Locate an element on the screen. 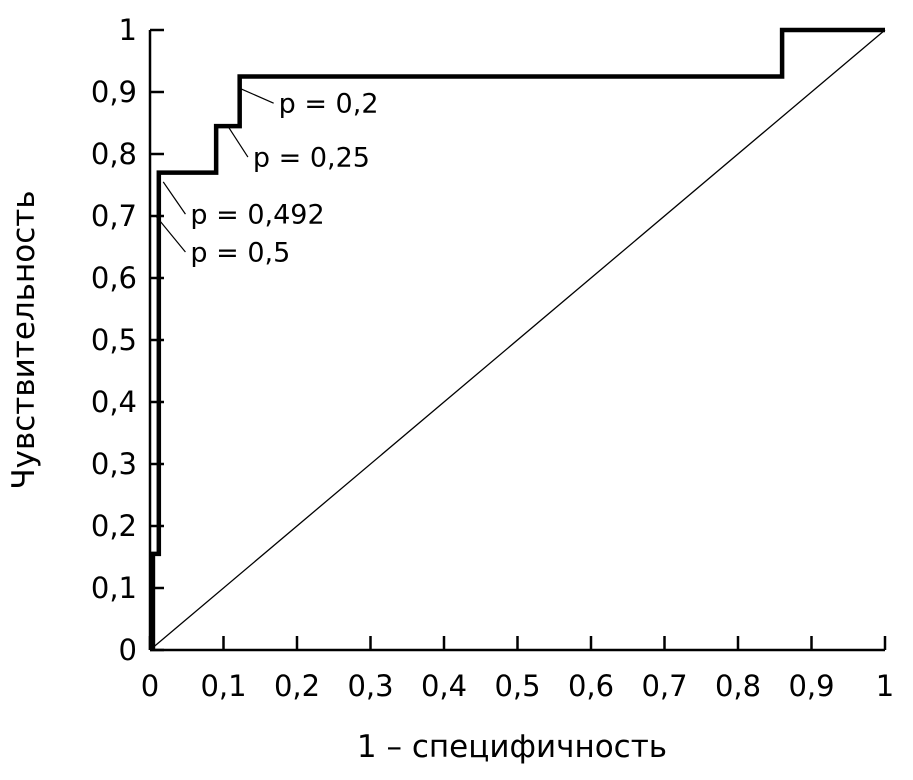  y-tick-label: 0,4 is located at coordinates (114, 402).